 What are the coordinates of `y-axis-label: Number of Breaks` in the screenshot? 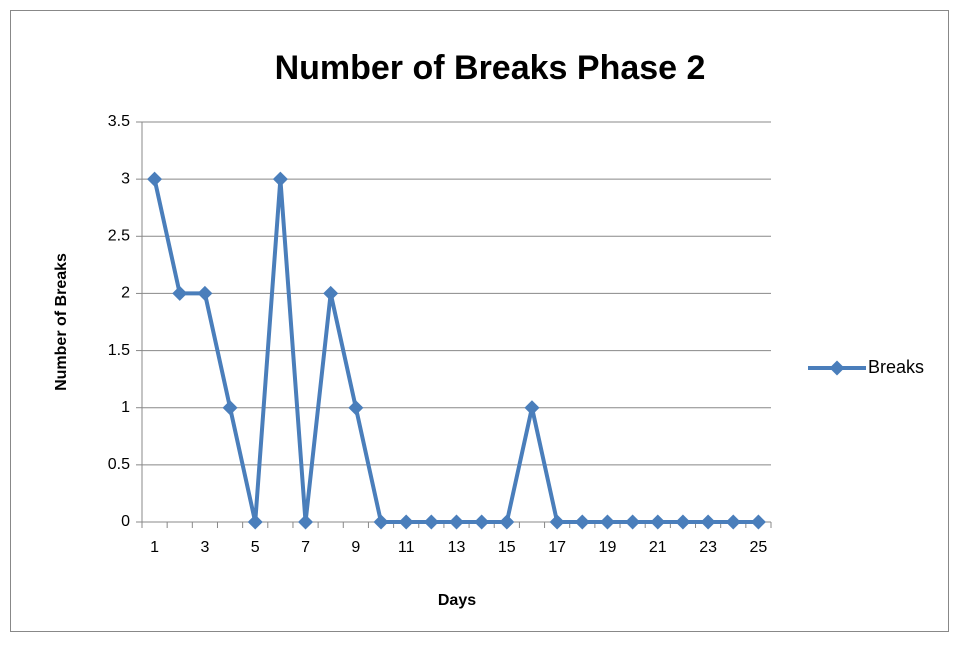 It's located at (61, 322).